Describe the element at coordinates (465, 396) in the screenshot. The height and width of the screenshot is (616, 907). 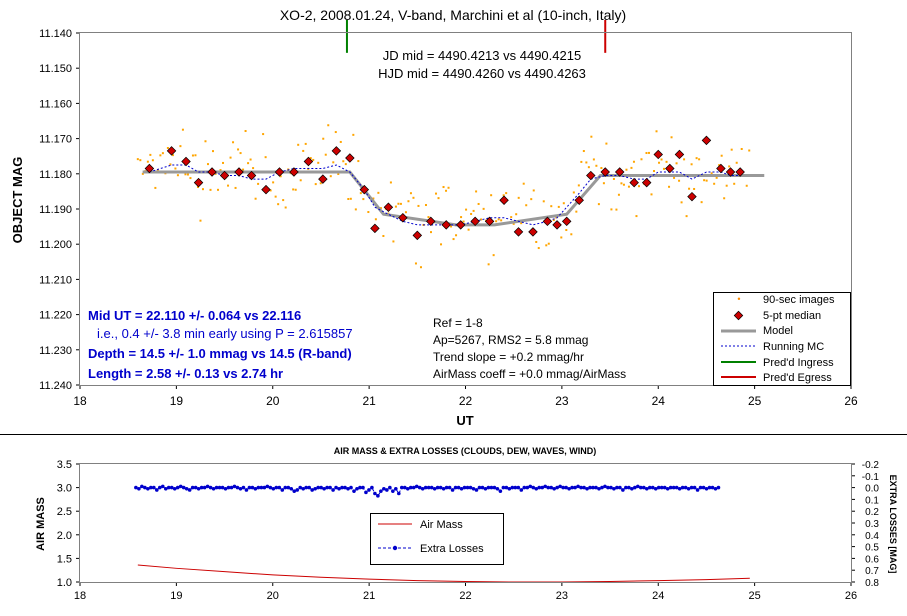
I see `main-x-axis-ticks: 18 19 20 21 22 23 24 25 26` at that location.